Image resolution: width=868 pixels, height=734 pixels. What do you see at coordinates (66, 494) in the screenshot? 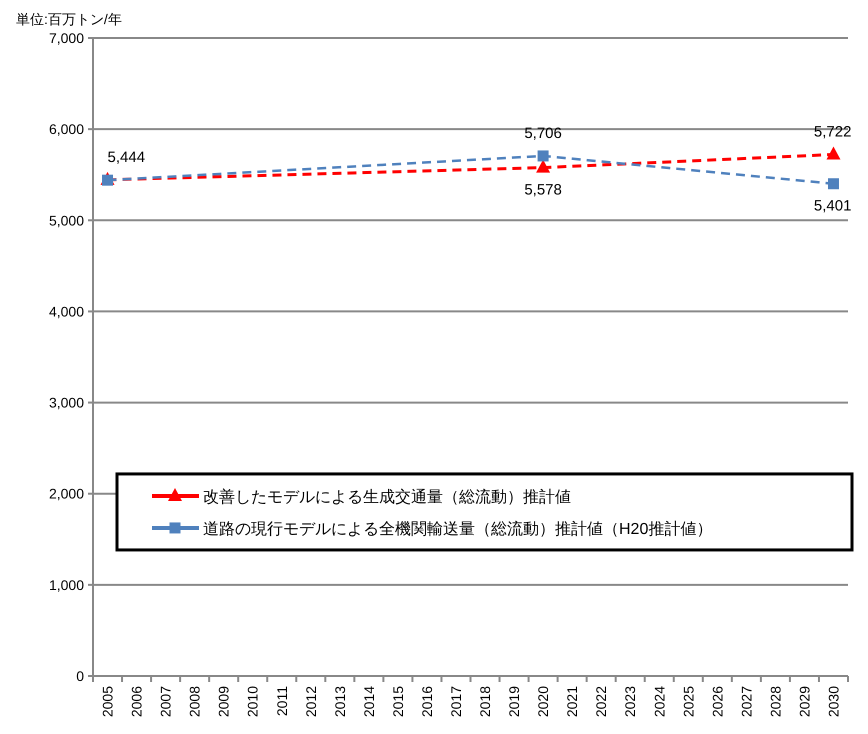
I see `y-tick-label: 2,000` at bounding box center [66, 494].